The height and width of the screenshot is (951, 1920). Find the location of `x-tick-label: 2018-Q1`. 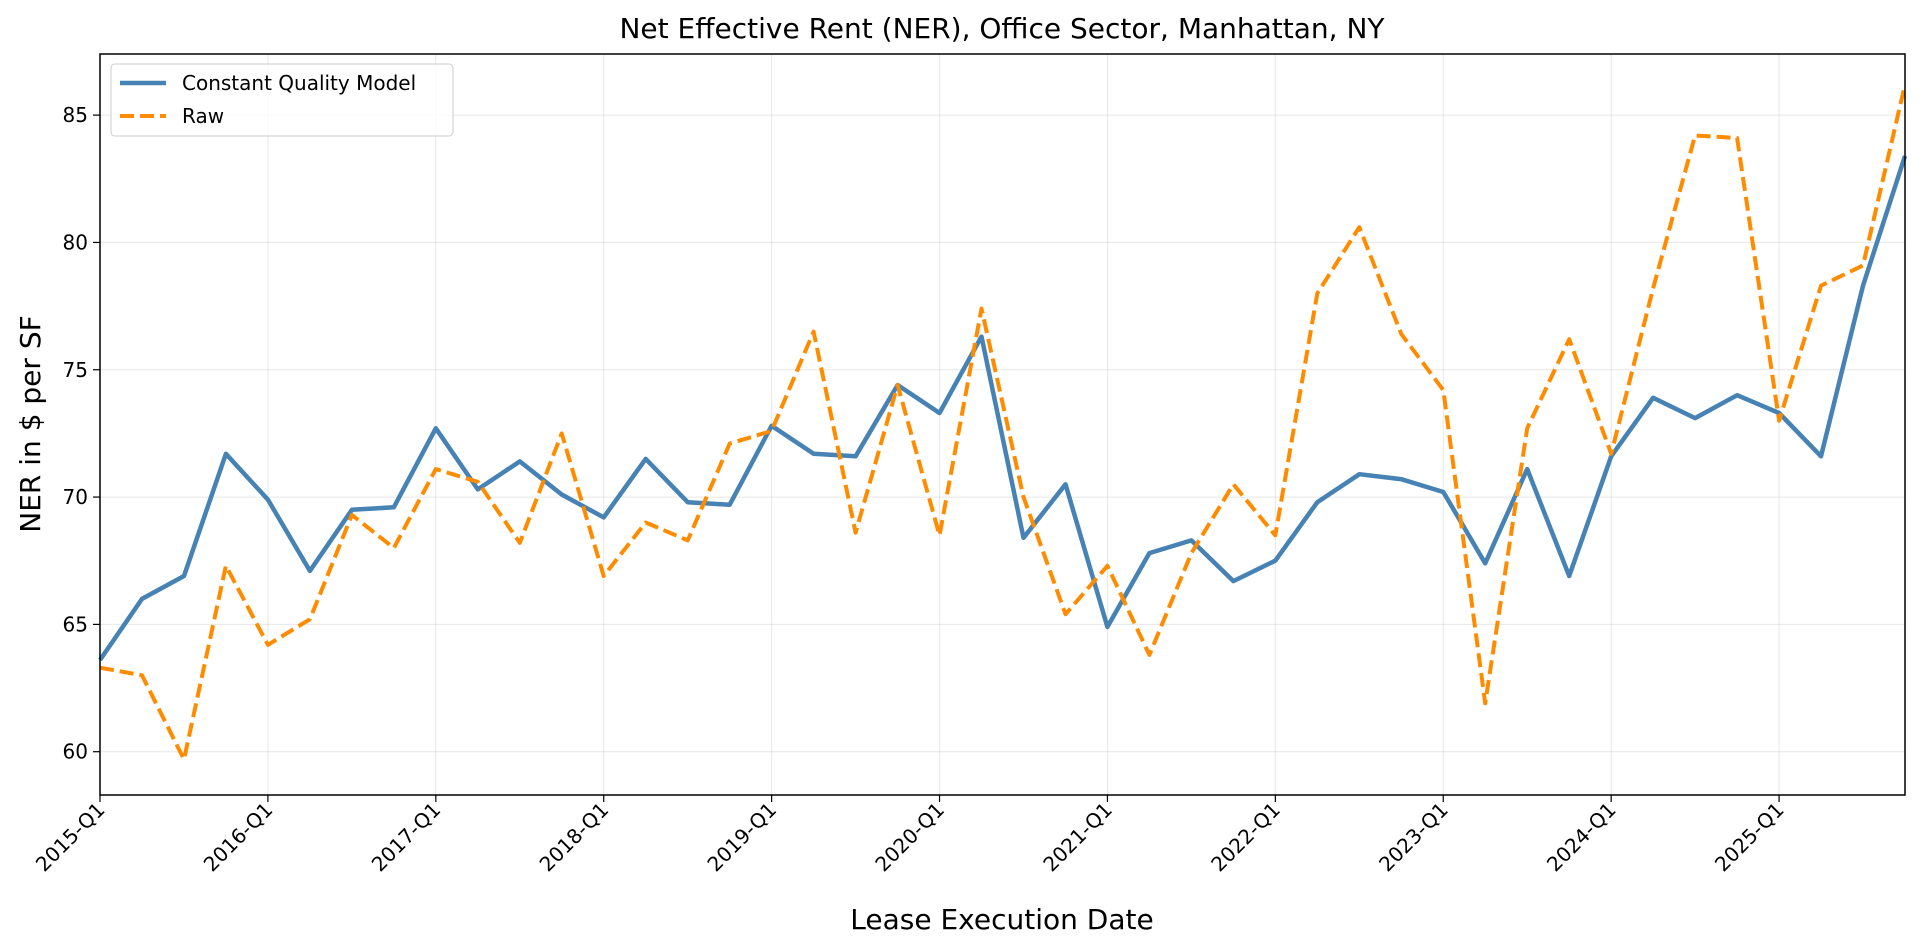

x-tick-label: 2018-Q1 is located at coordinates (574, 837).